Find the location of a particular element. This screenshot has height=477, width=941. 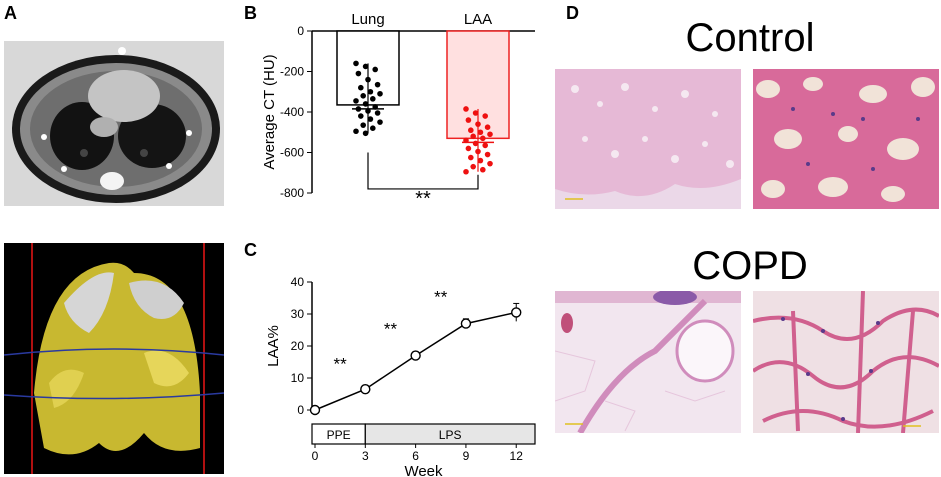

phase-lps is located at coordinates (450, 434).